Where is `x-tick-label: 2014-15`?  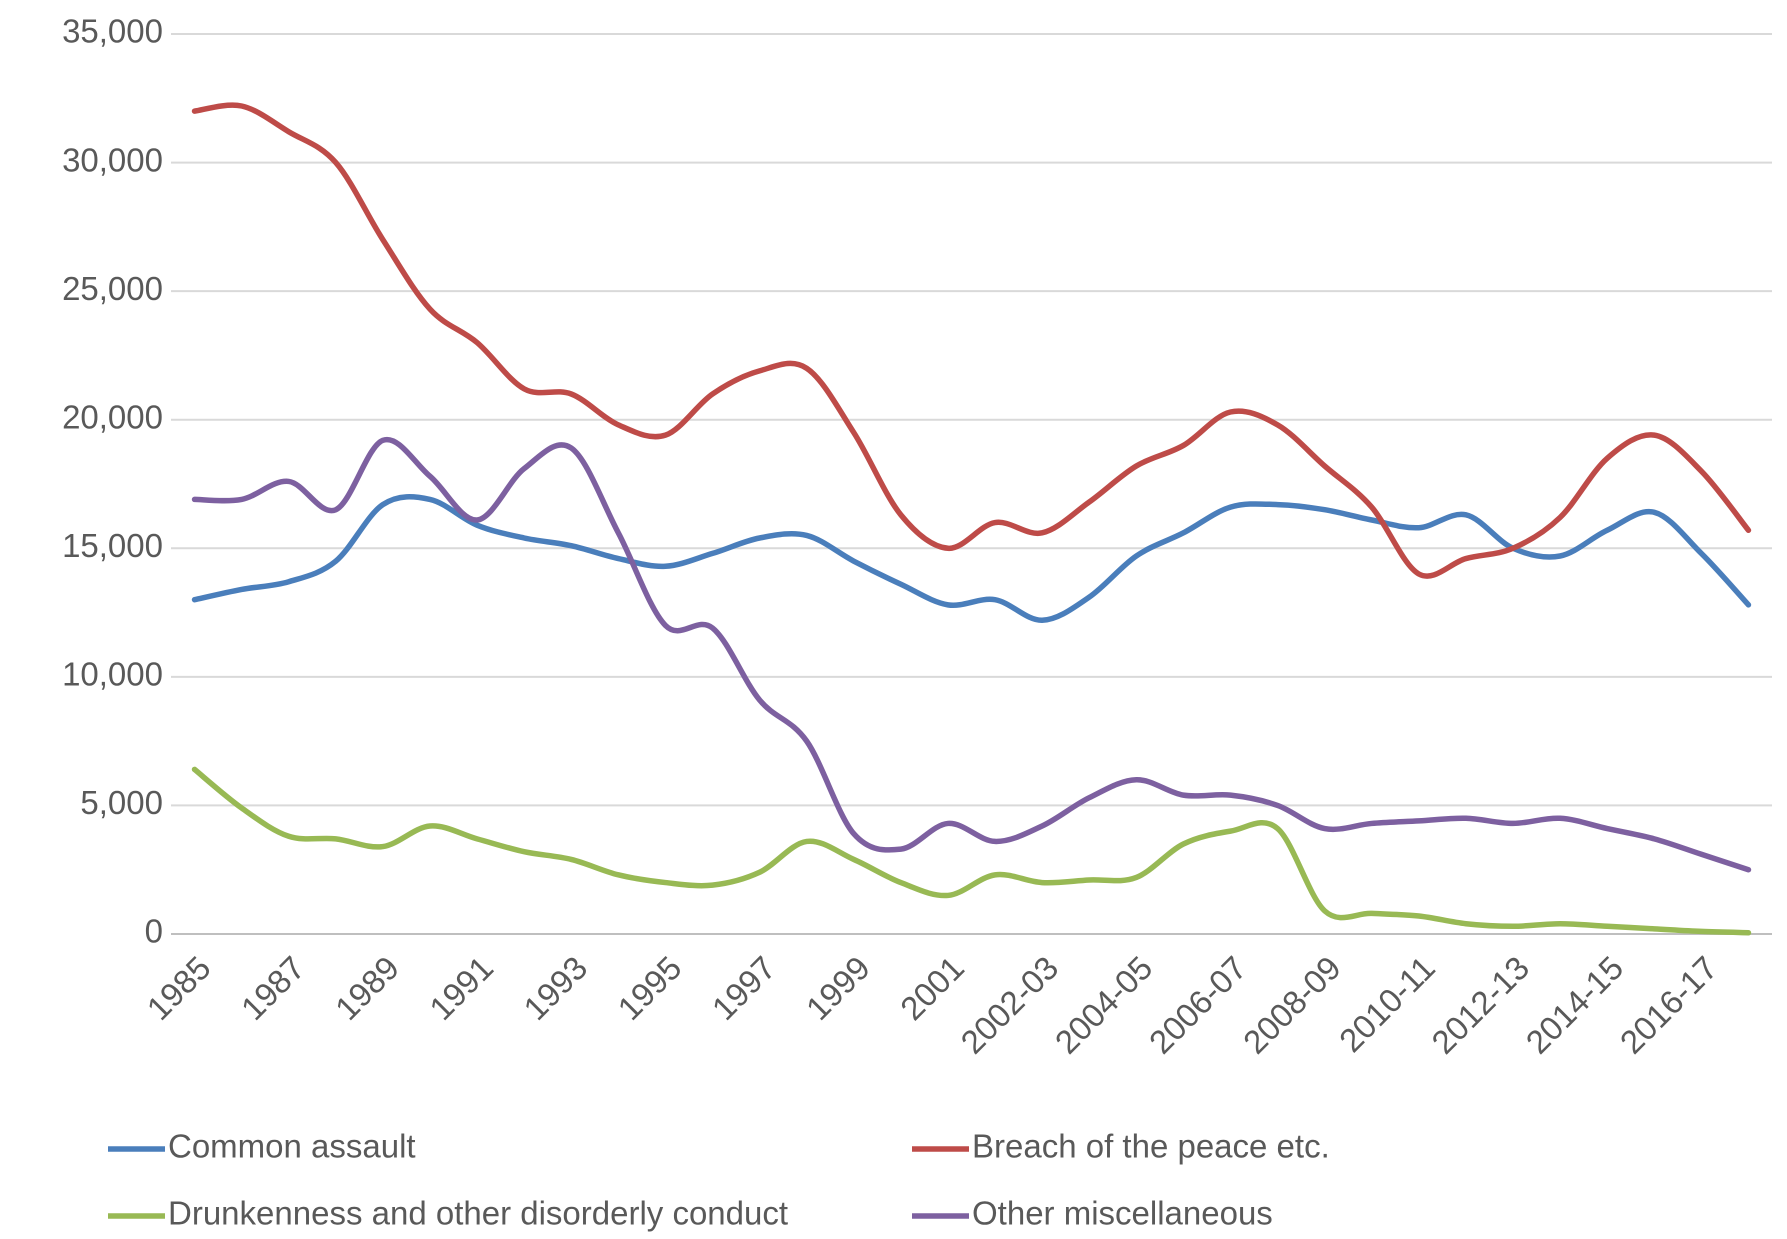
x-tick-label: 2014-15 is located at coordinates (1575, 1005).